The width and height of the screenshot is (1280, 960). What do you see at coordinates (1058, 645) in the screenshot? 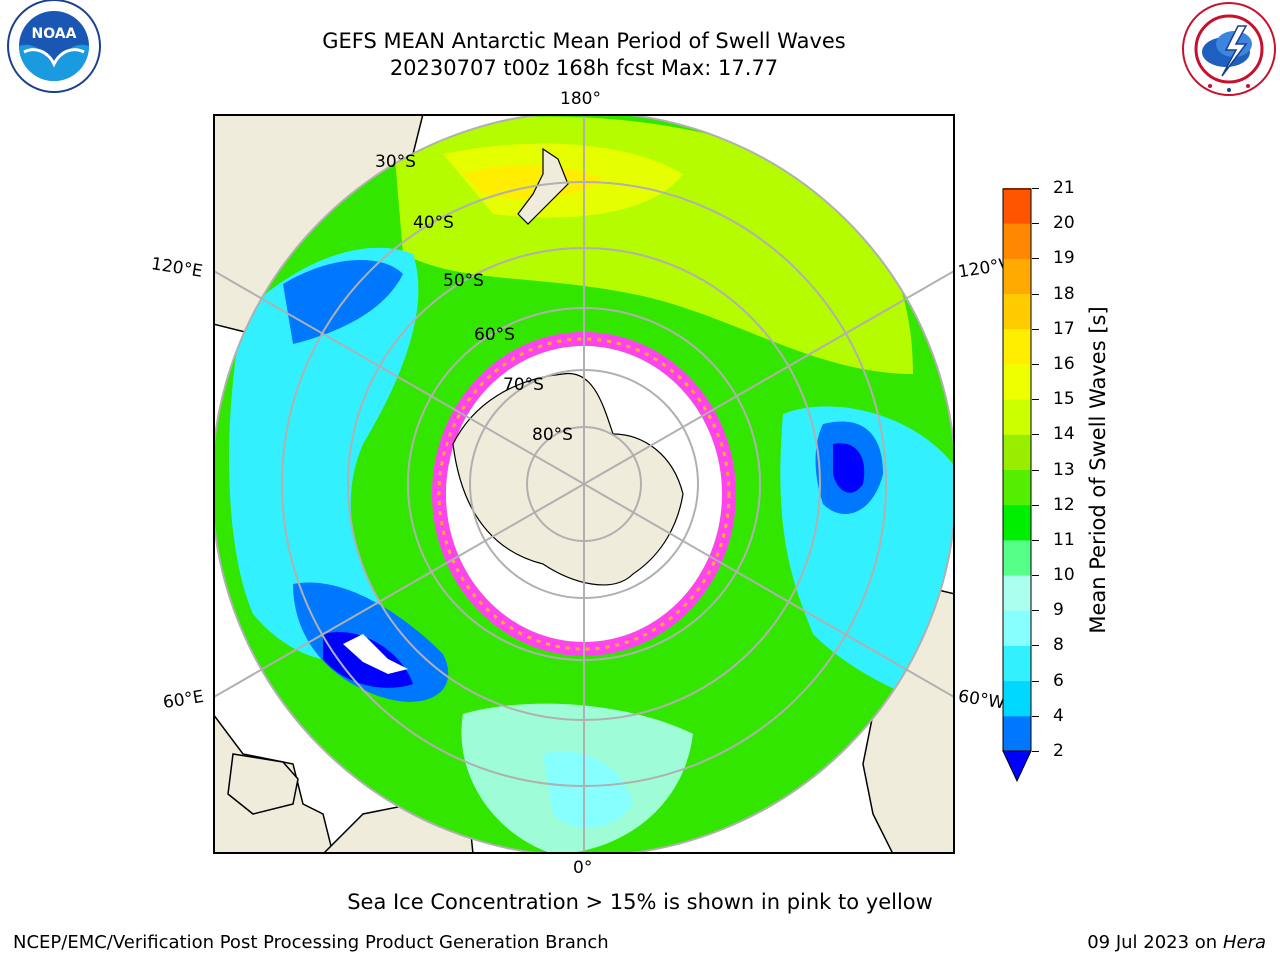
I see `colorbar-tick-label: 8` at bounding box center [1058, 645].